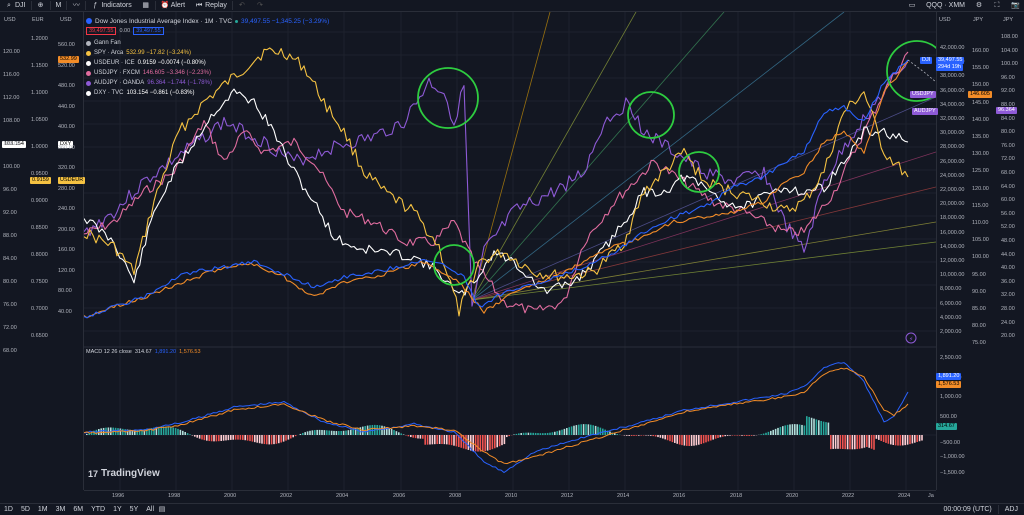 The image size is (1024, 515). Describe the element at coordinates (118, 496) in the screenshot. I see `time-axis-label: 1996` at that location.